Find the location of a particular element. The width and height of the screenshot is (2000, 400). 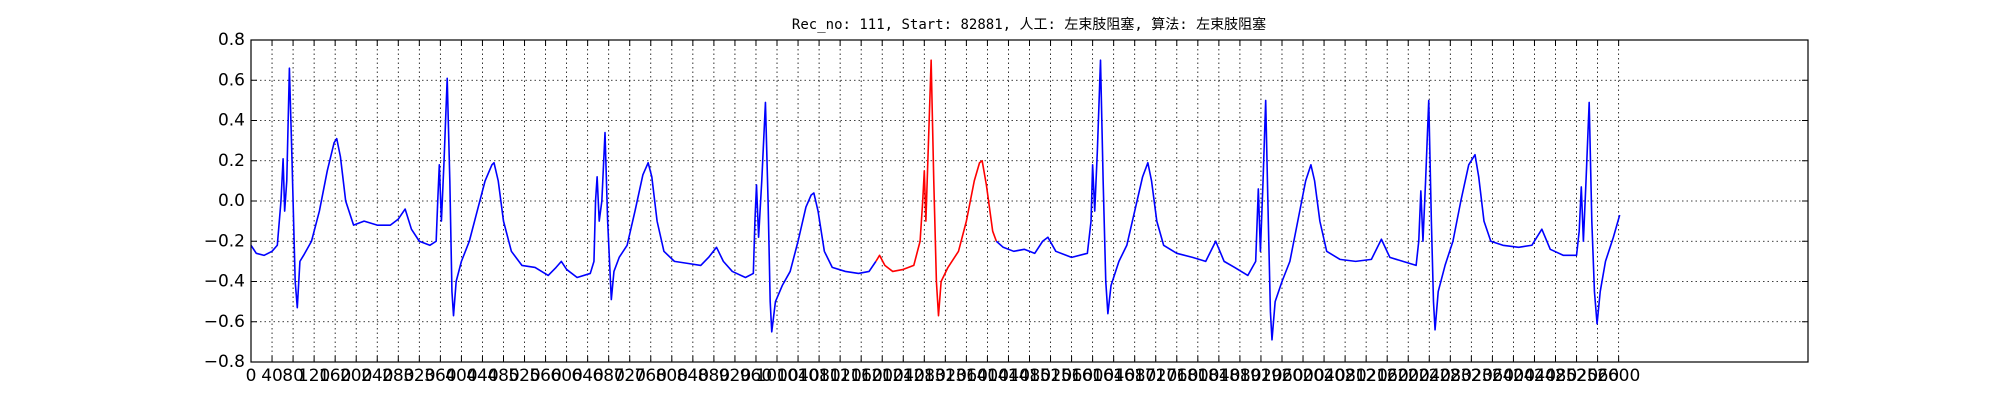

x-tick-label: 1440 is located at coordinates (1008, 376).